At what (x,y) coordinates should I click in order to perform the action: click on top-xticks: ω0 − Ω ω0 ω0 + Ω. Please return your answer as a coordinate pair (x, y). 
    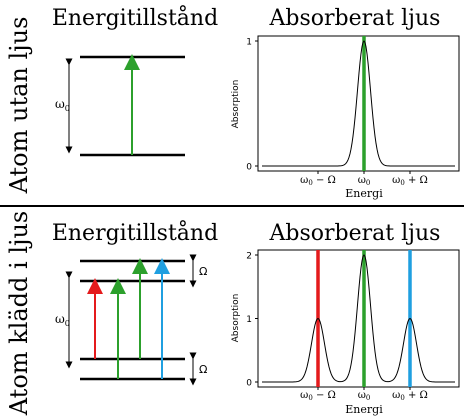
    Looking at the image, I should click on (364, 179).